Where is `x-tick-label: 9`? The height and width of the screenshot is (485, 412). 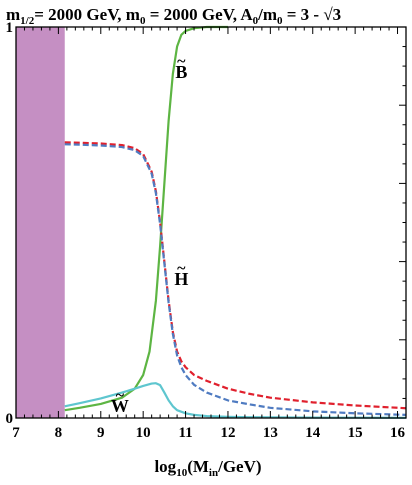
x-tick-label: 9 is located at coordinates (101, 433).